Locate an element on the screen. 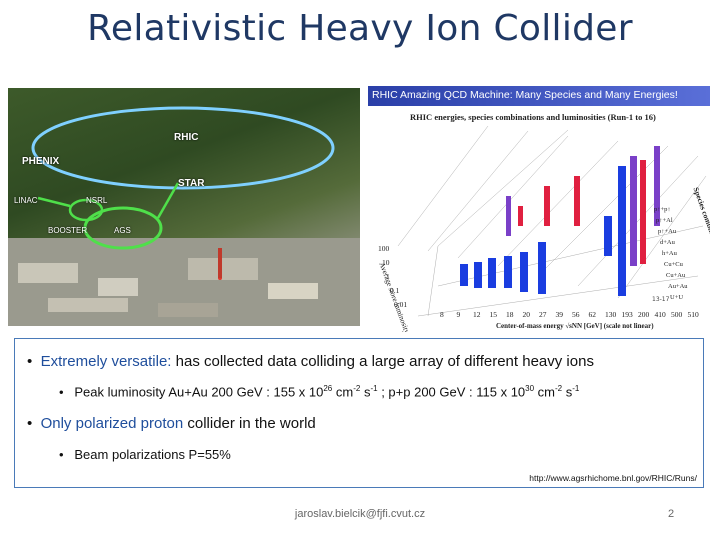 The width and height of the screenshot is (720, 540). chart-x-tick: 39 is located at coordinates (559, 314).